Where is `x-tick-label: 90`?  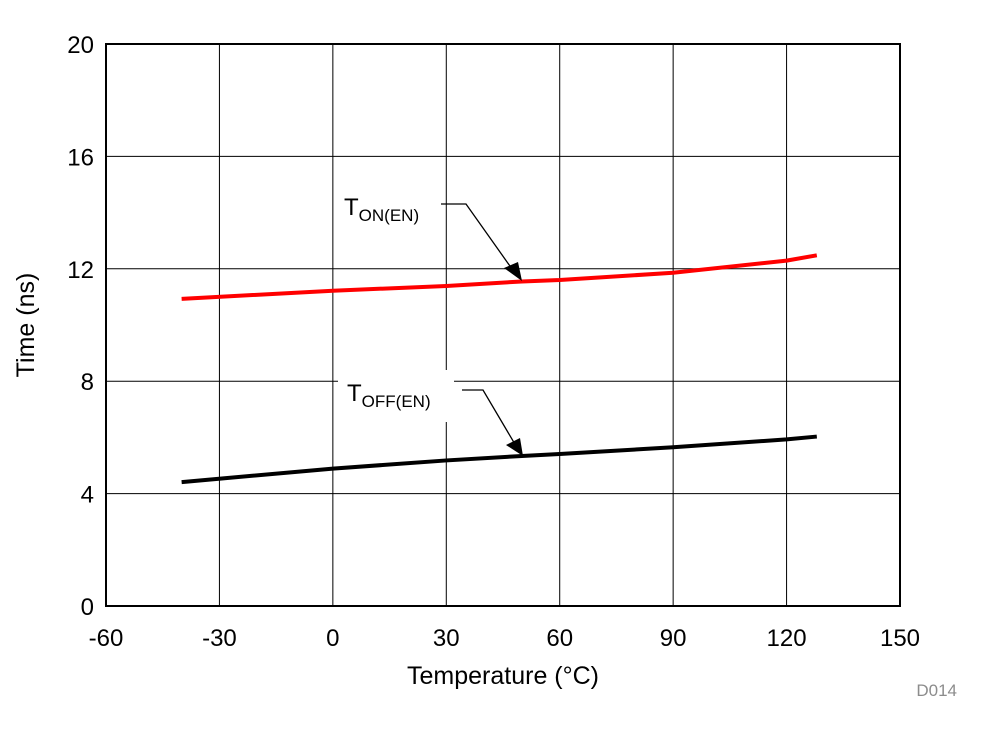 x-tick-label: 90 is located at coordinates (673, 638).